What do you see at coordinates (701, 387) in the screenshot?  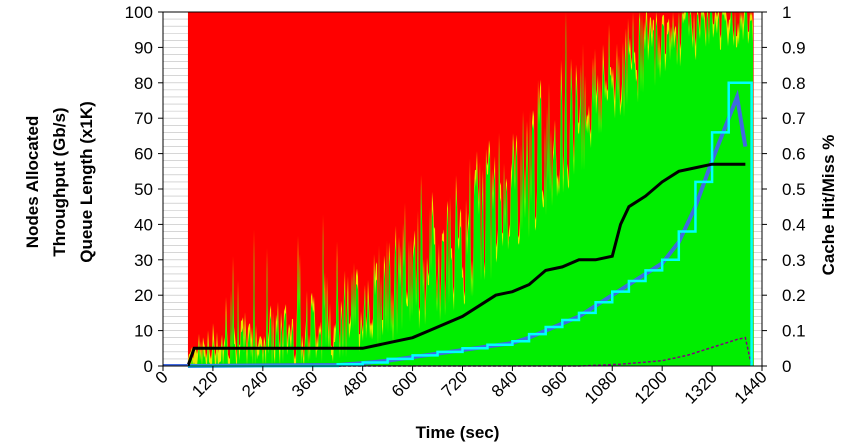 I see `x-tick-label: 1320` at bounding box center [701, 387].